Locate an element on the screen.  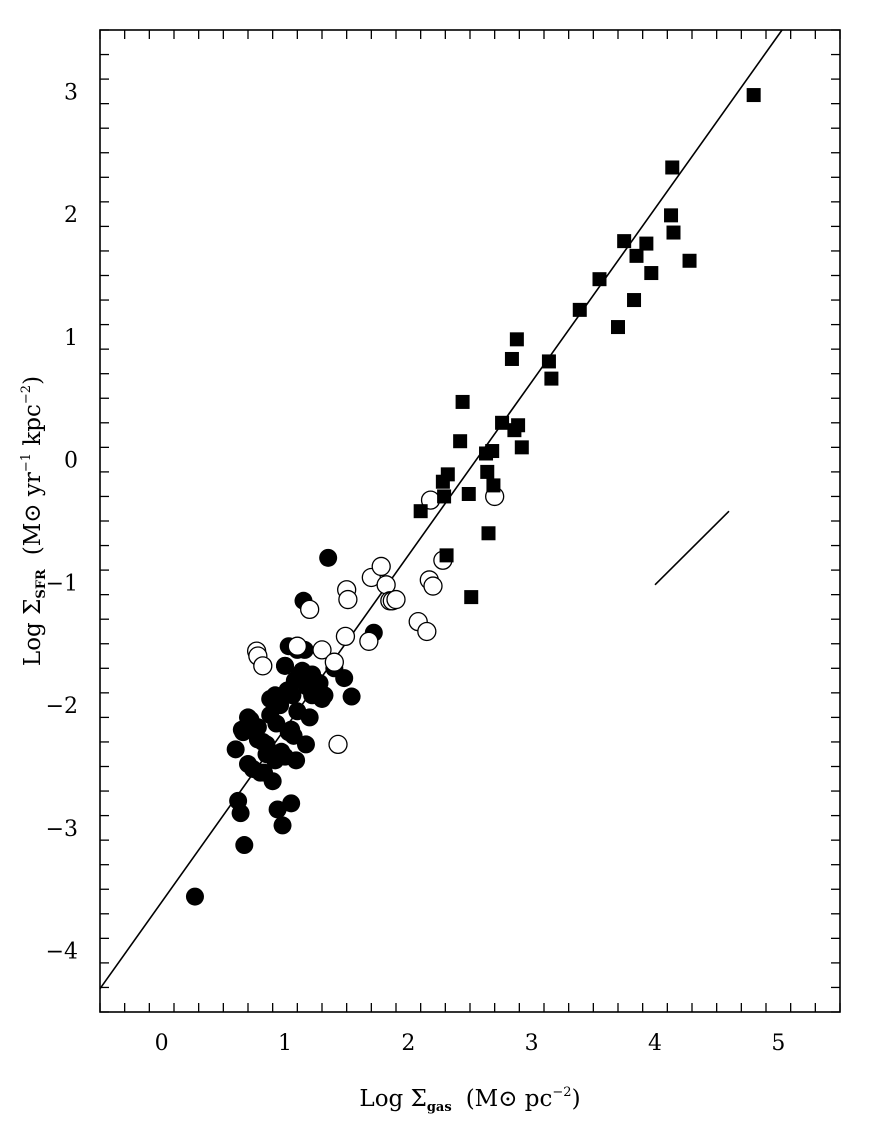
y-tick-label: 1 is located at coordinates (71, 338).